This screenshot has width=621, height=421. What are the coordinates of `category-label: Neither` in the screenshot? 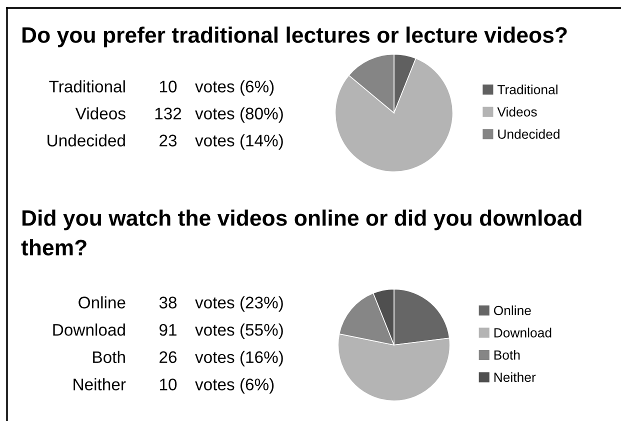 It's located at (100, 384).